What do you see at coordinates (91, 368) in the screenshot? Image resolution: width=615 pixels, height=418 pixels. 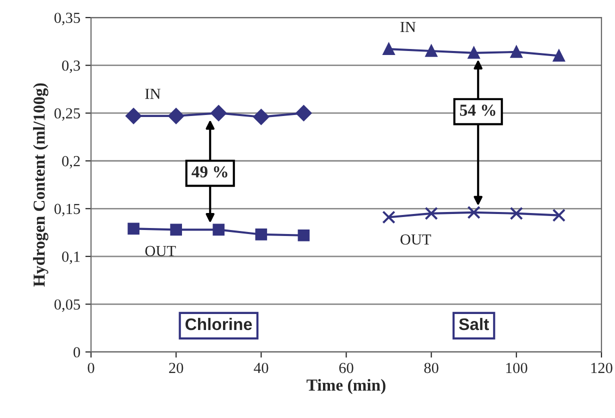 I see `x-tick-label: 0` at bounding box center [91, 368].